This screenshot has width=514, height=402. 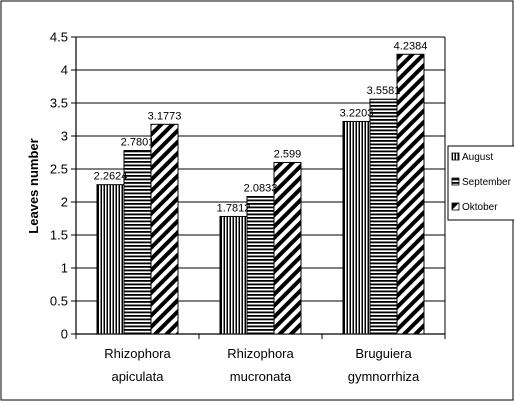 I want to click on y-tick-label: 0.5, so click(x=59, y=301).